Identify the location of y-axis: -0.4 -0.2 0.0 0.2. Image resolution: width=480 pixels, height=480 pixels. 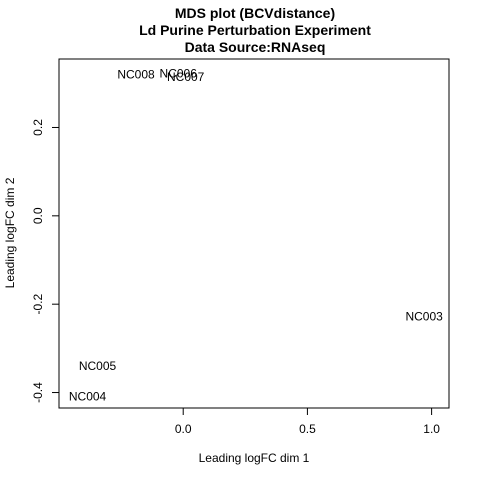
(45, 261).